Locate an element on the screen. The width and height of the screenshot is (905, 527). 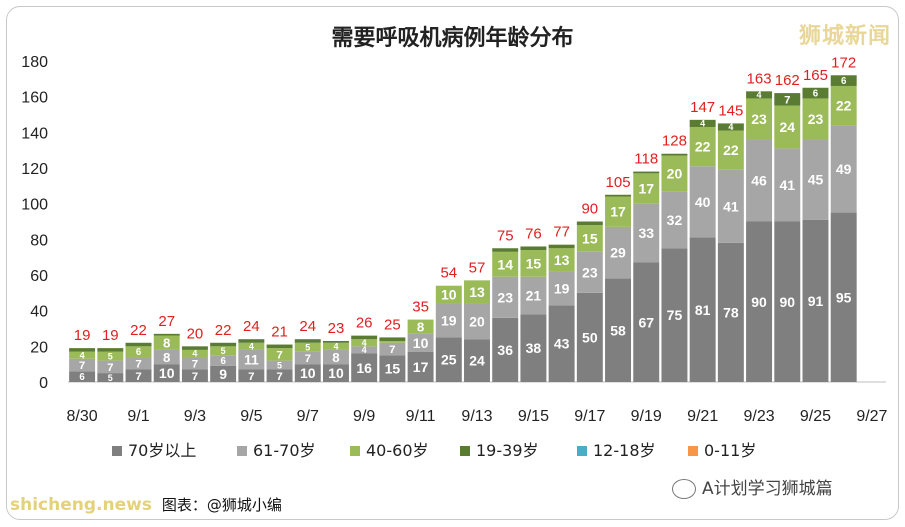
legend-label: 61-70岁 is located at coordinates (284, 450).